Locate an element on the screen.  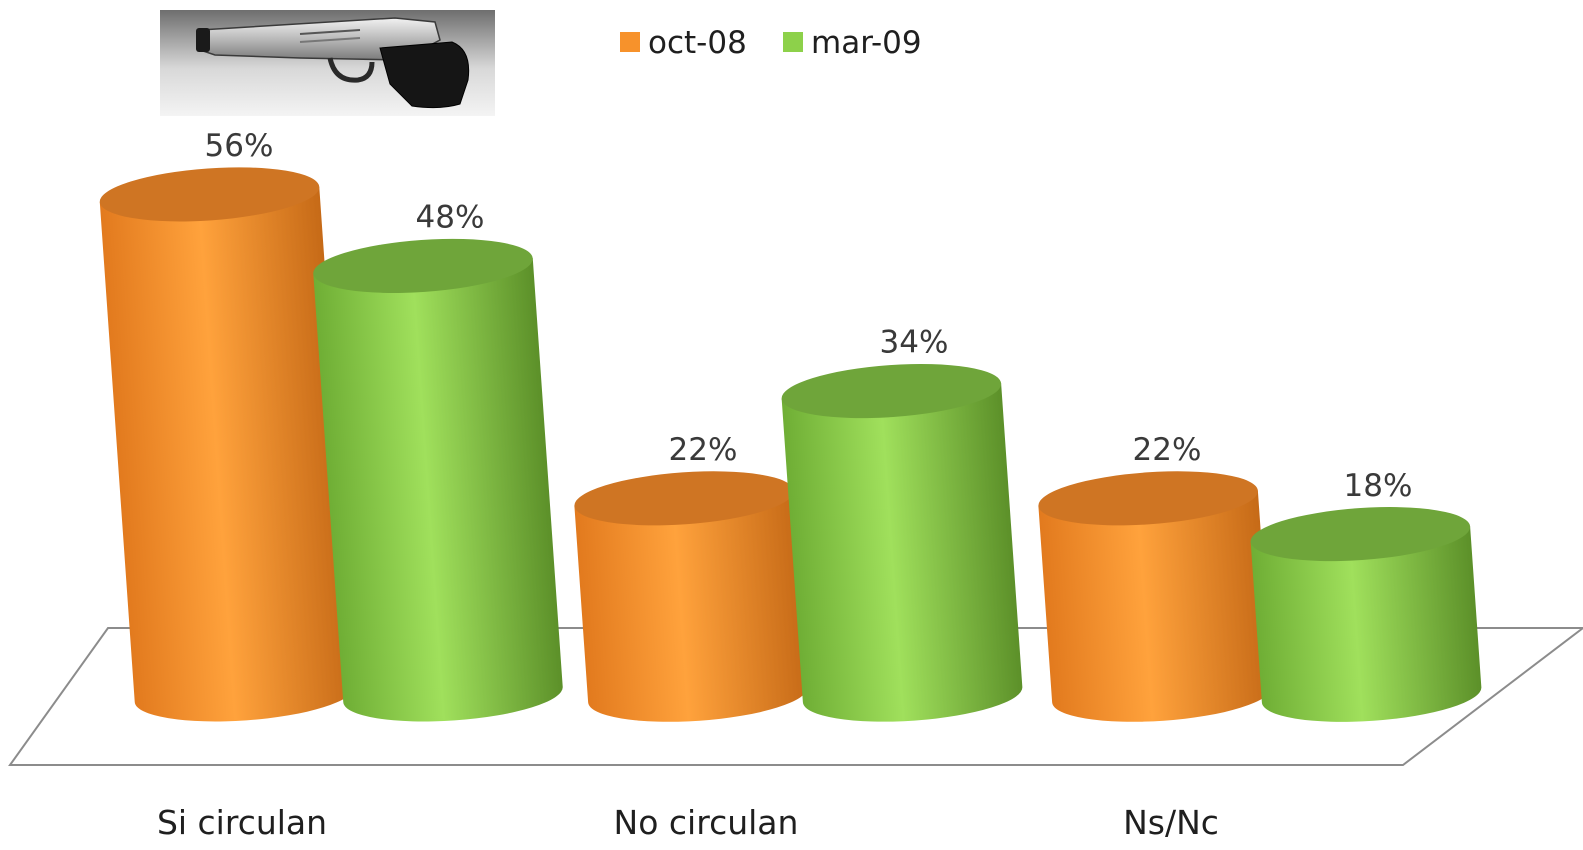
category-label-no-circulan: No circulan is located at coordinates (706, 822).